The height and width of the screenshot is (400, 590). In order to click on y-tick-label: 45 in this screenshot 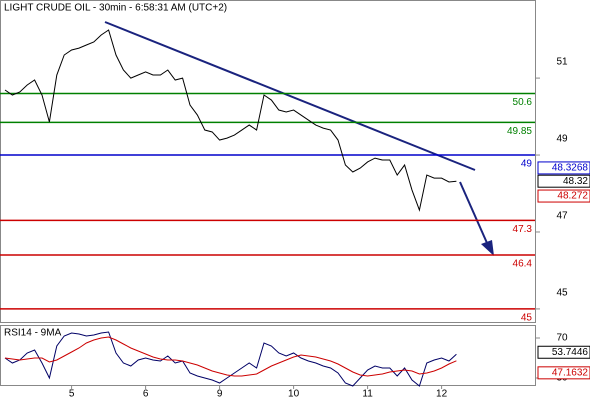, I will do `click(562, 293)`.